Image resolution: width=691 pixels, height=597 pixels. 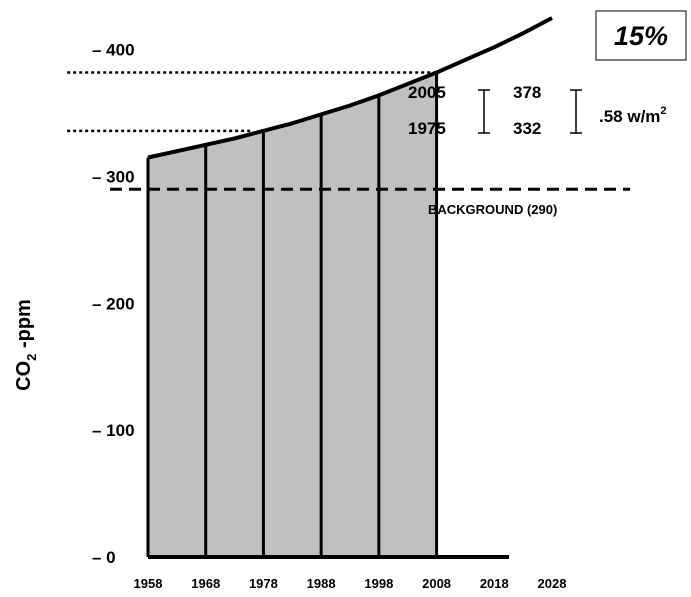 I want to click on annotation-year-2005: 2005, so click(x=427, y=92).